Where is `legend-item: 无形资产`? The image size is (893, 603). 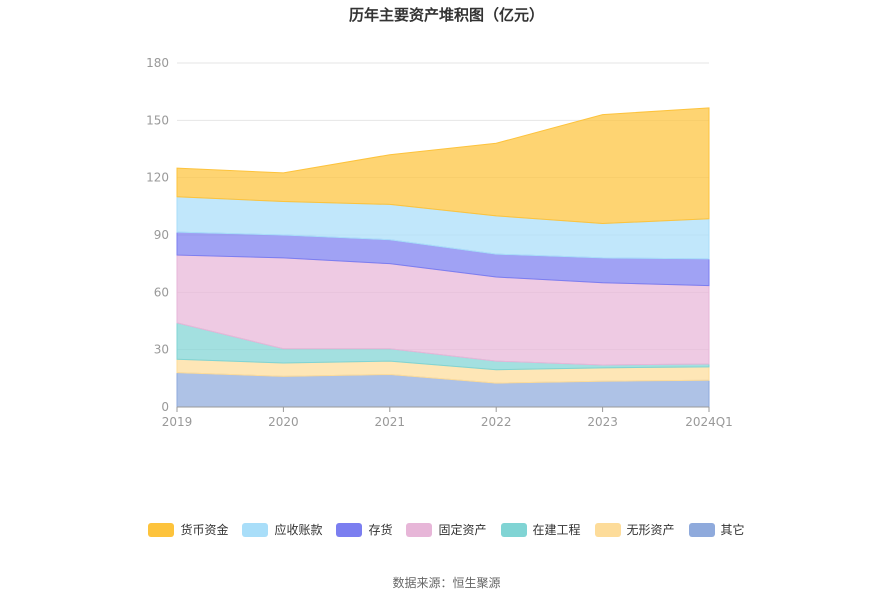 legend-item: 无形资产 is located at coordinates (634, 529).